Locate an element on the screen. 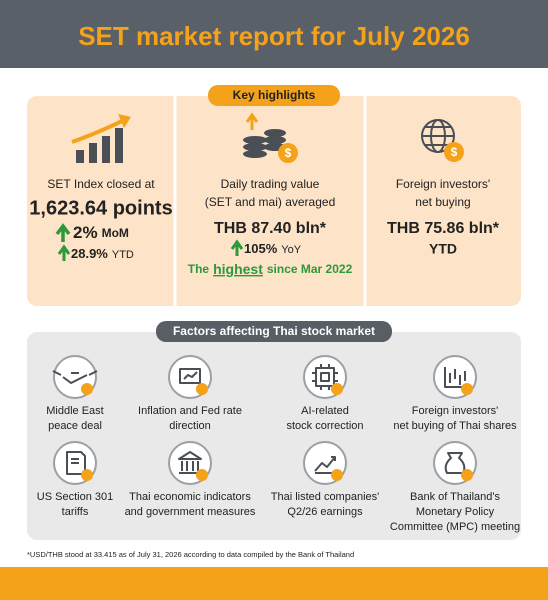  highlight-value: THB 87.40 bln* is located at coordinates (270, 228).